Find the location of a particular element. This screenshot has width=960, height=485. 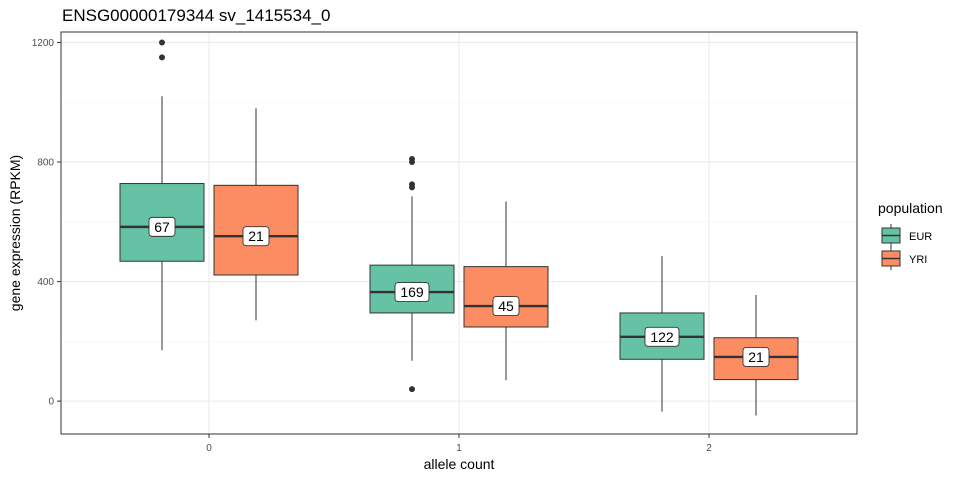

count-label-text: 169 is located at coordinates (412, 292).